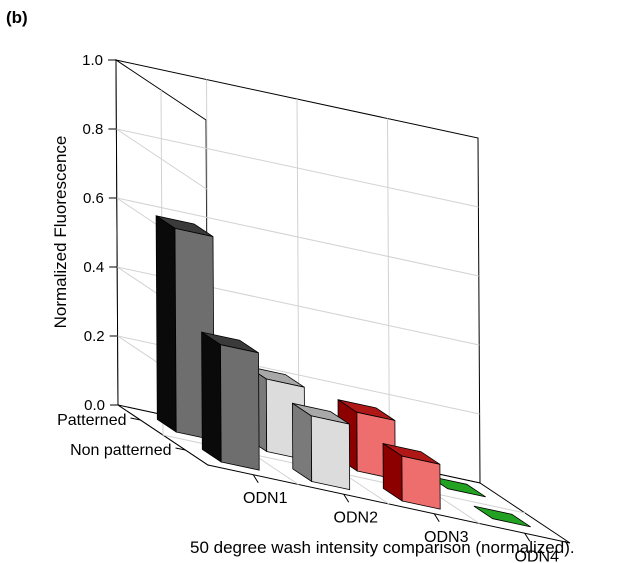 This screenshot has height=563, width=635. Describe the element at coordinates (93, 198) in the screenshot. I see `y-tick-label: 0.6` at that location.